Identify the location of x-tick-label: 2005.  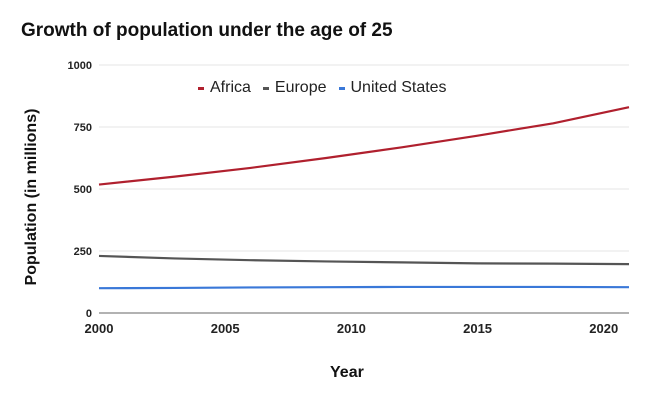
(225, 328).